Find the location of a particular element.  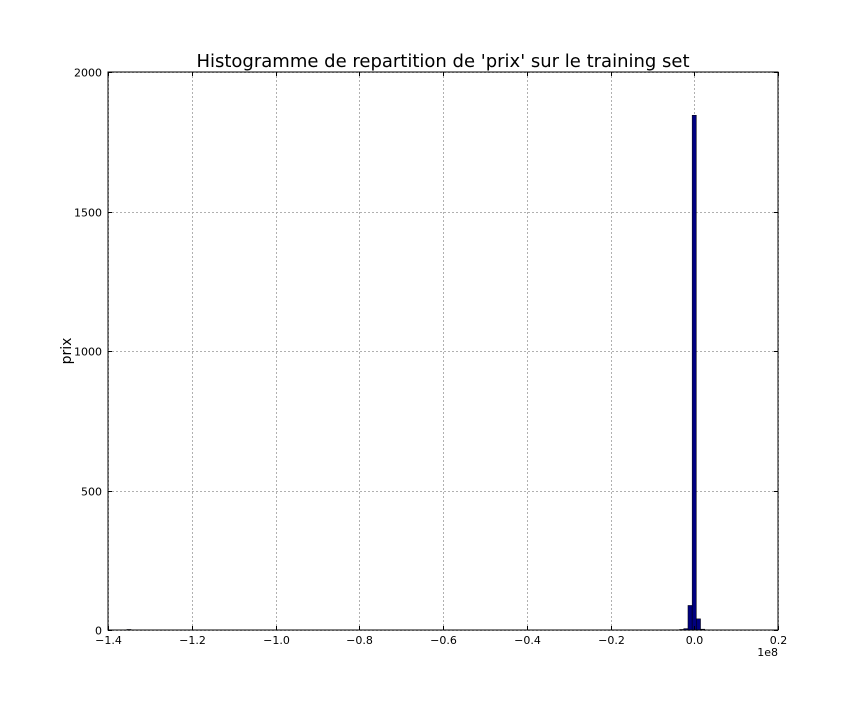

y-tick-labels: 0 500 1000 1500 2000 is located at coordinates (88, 352).